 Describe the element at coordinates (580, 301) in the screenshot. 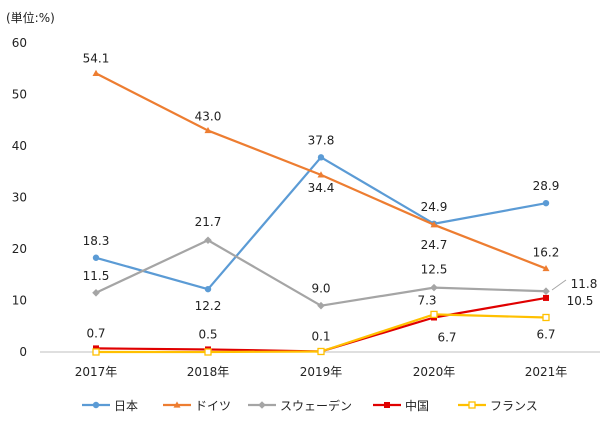

I see `data-label: 10.5` at that location.